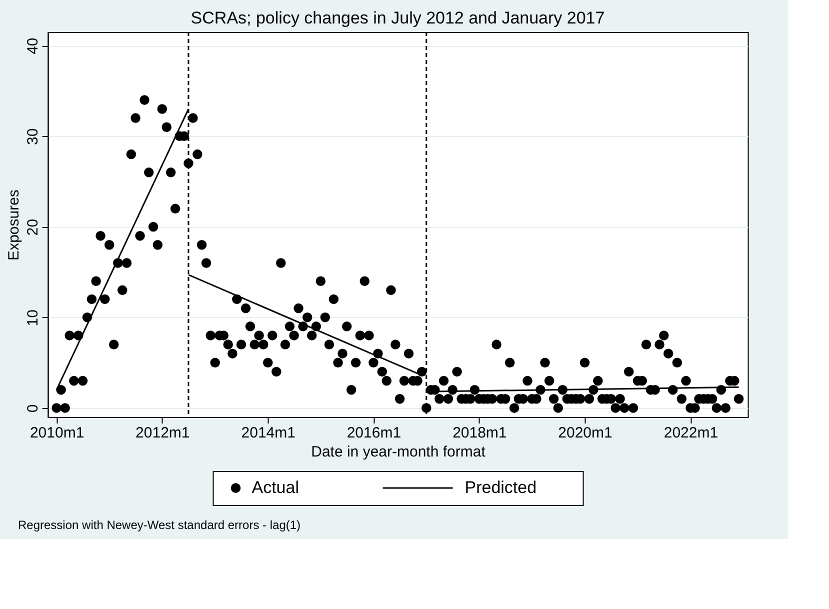 Image resolution: width=829 pixels, height=609 pixels. Describe the element at coordinates (57, 433) in the screenshot. I see `x-tick-label: 2010m1` at that location.